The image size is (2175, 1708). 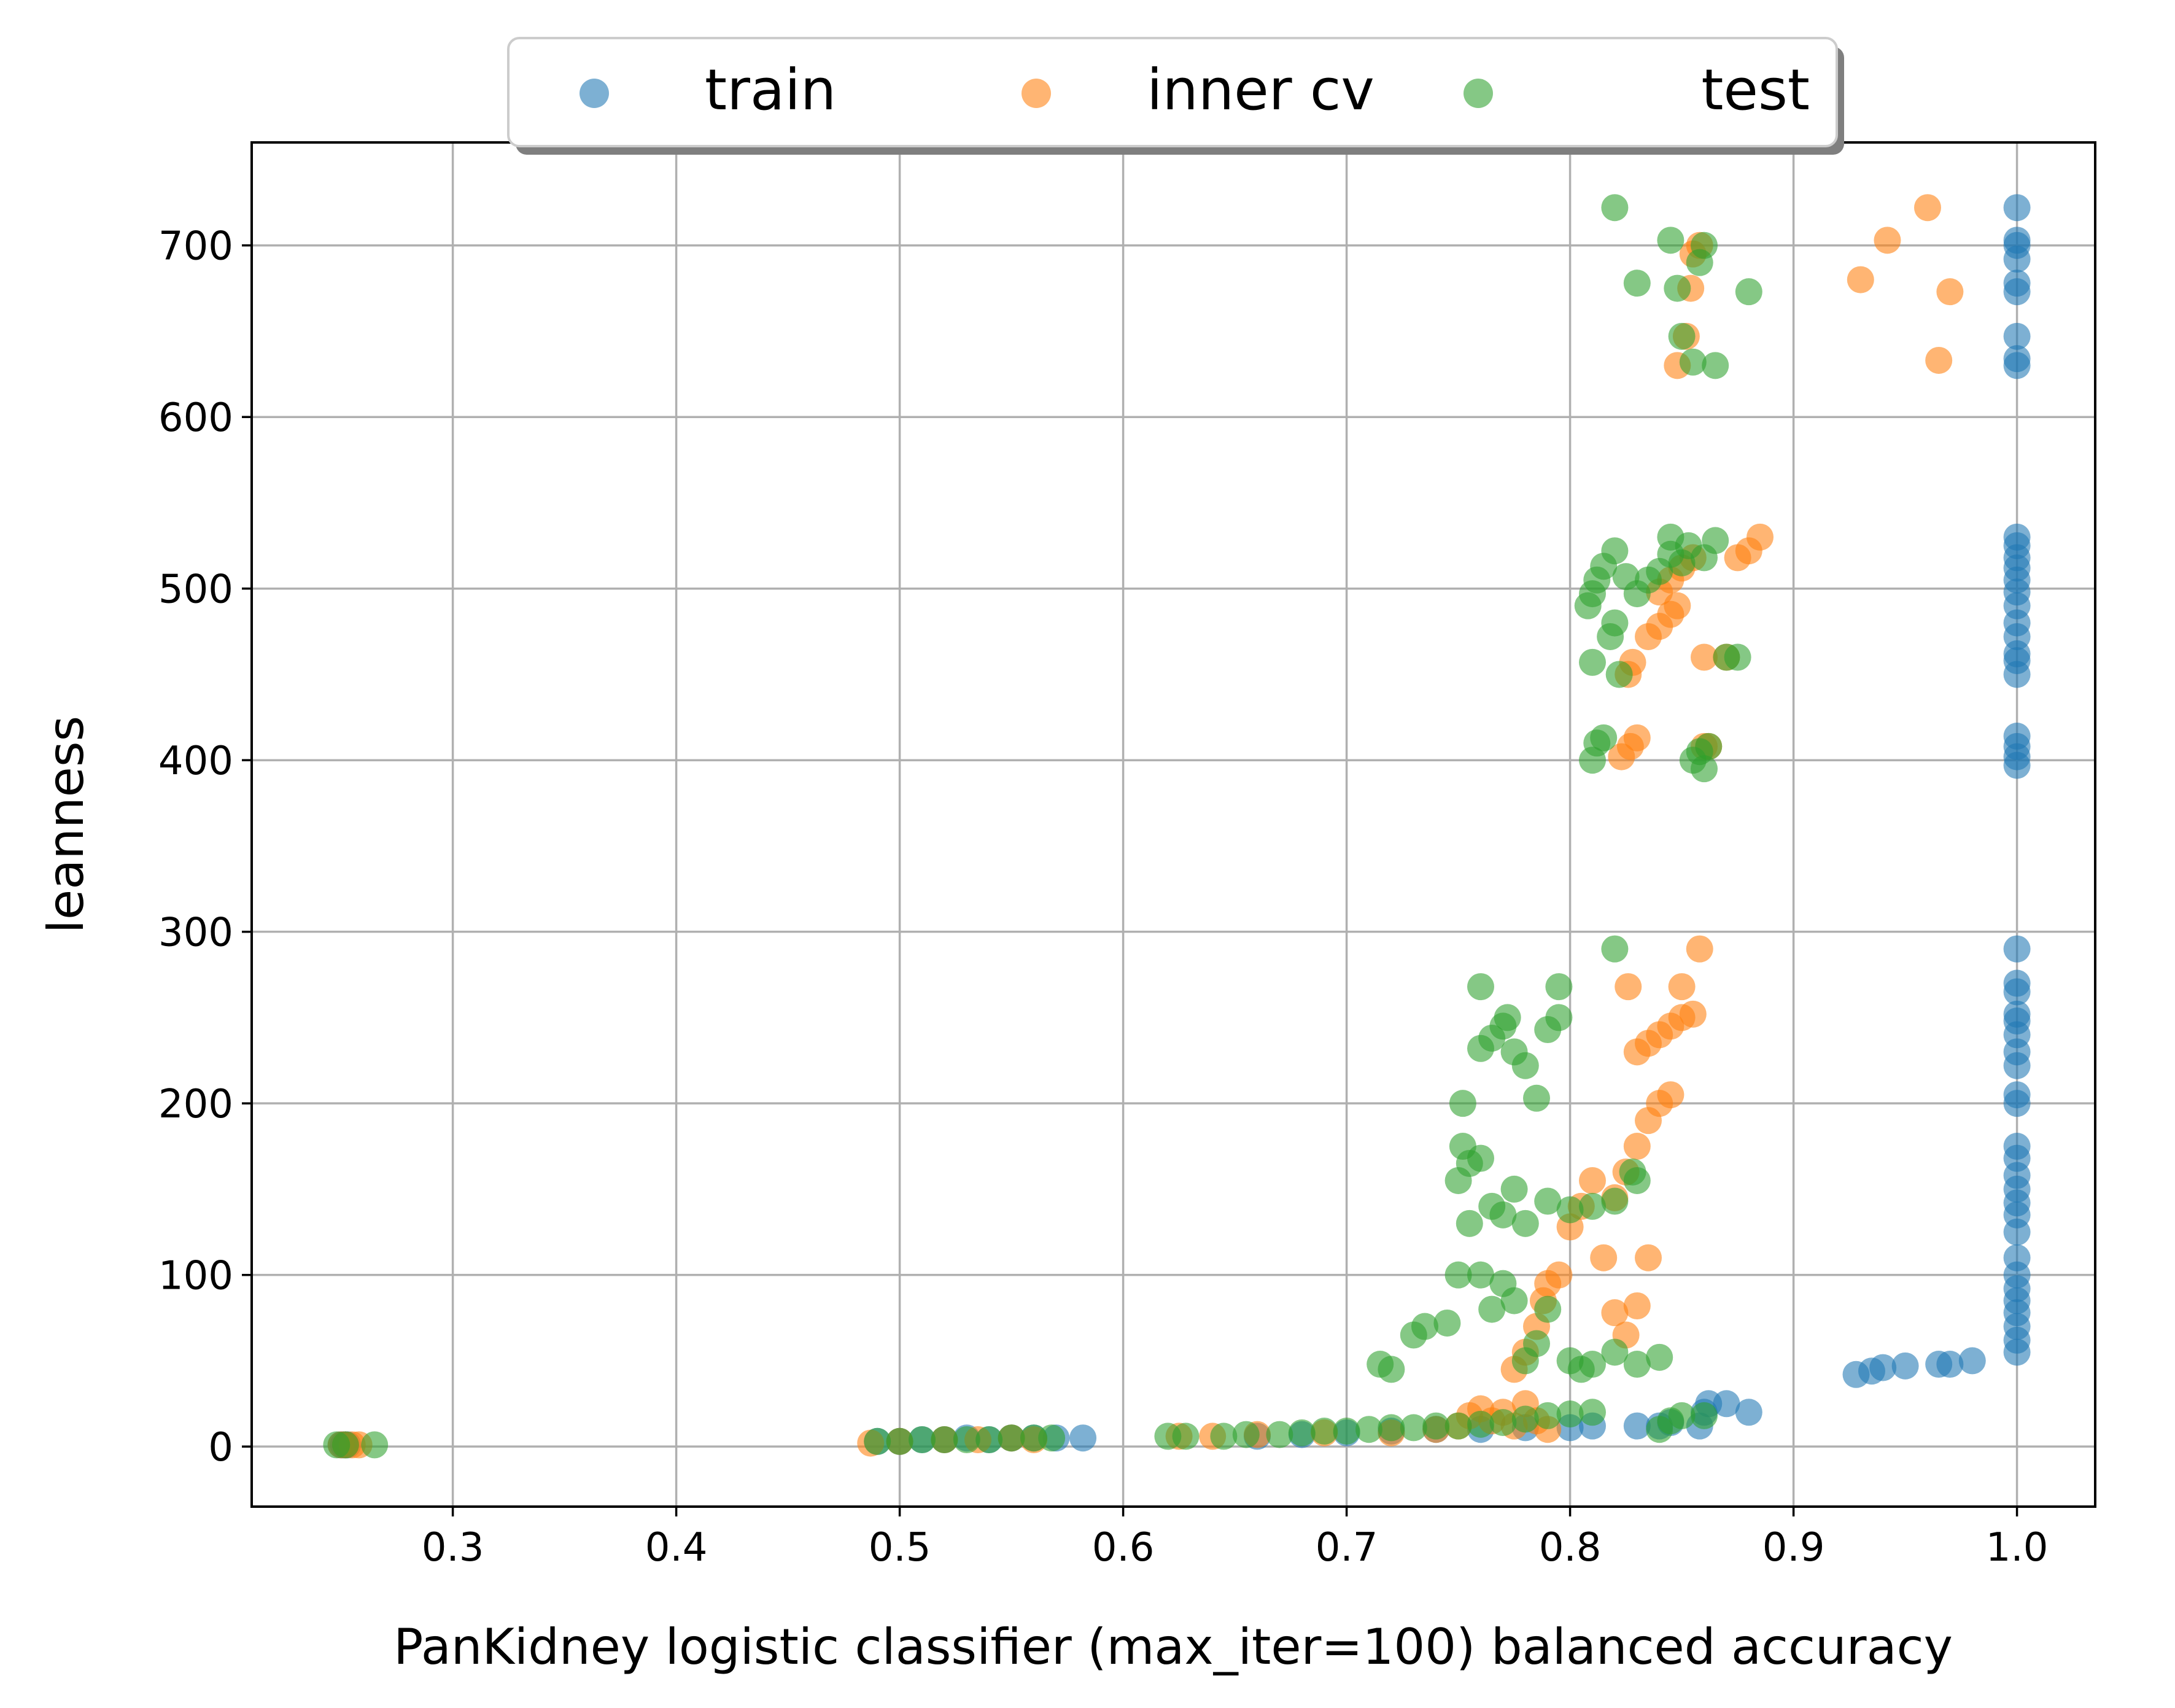 What do you see at coordinates (195, 761) in the screenshot?
I see `y-tick-label: 400` at bounding box center [195, 761].